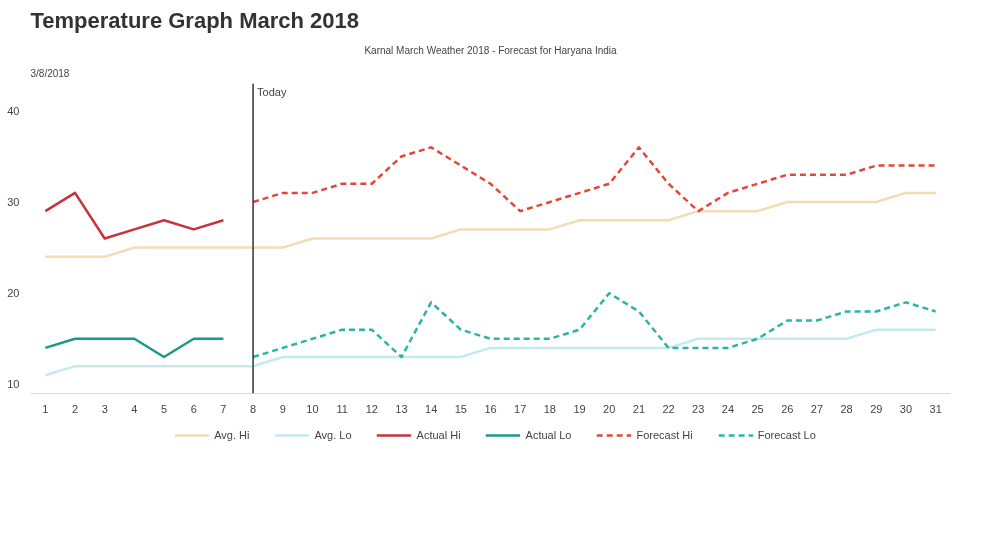 The width and height of the screenshot is (1003, 550). What do you see at coordinates (13, 110) in the screenshot?
I see `y-tick-label: 40` at bounding box center [13, 110].